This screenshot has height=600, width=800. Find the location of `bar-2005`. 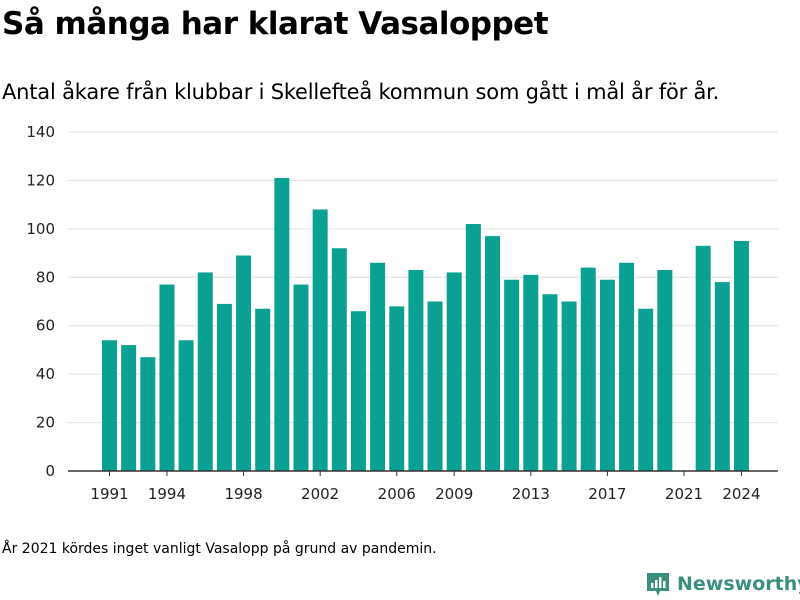

bar-2005 is located at coordinates (378, 366).